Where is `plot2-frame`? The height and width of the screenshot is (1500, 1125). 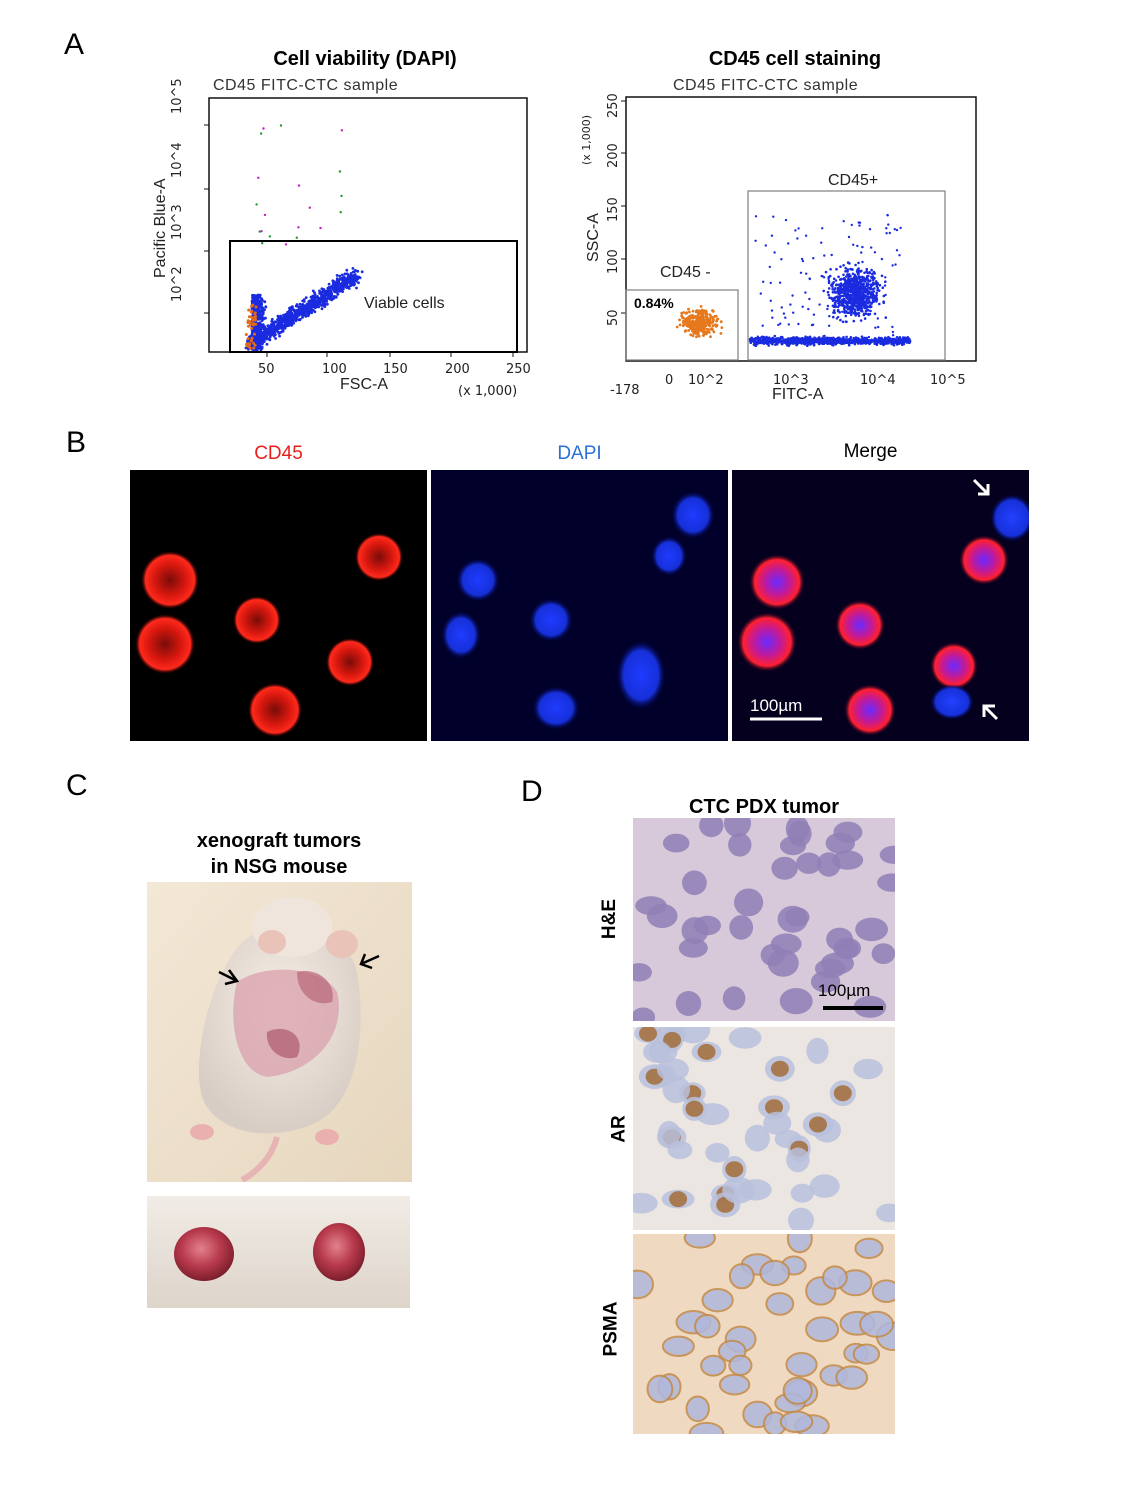 plot2-frame is located at coordinates (801, 229).